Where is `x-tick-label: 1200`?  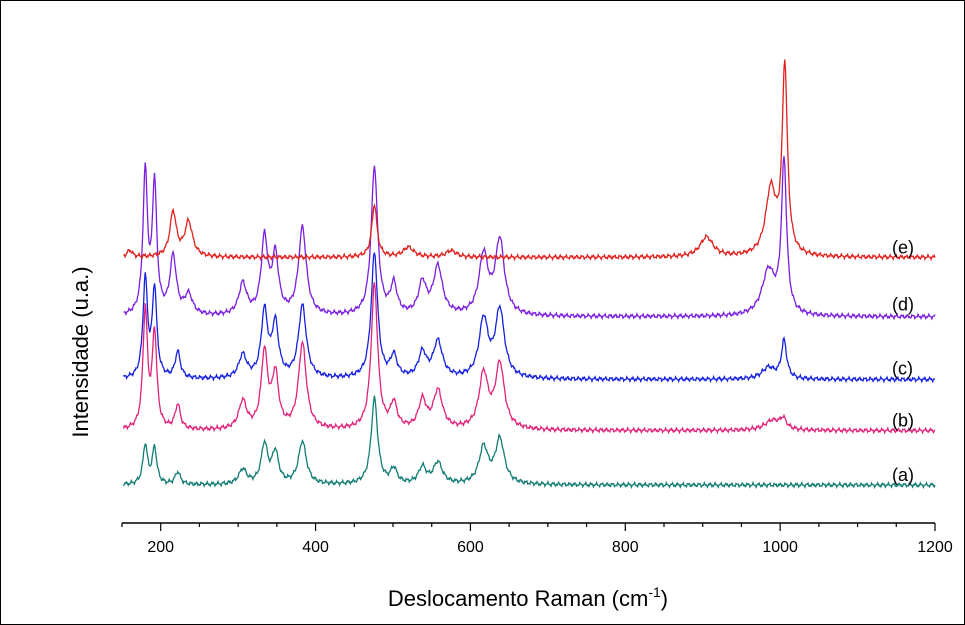
x-tick-label: 1200 is located at coordinates (935, 547).